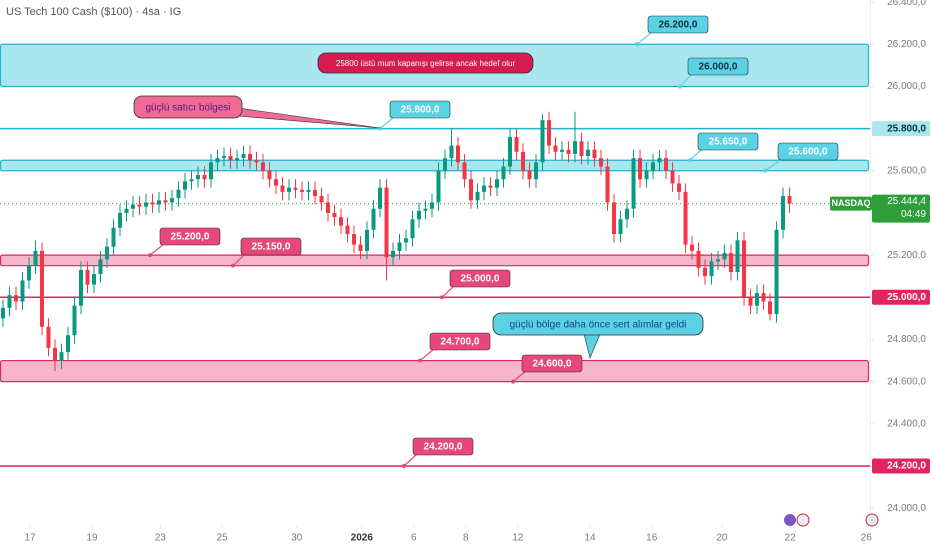 This screenshot has width=932, height=550. I want to click on y-tick-label: 24.400,0, so click(906, 423).